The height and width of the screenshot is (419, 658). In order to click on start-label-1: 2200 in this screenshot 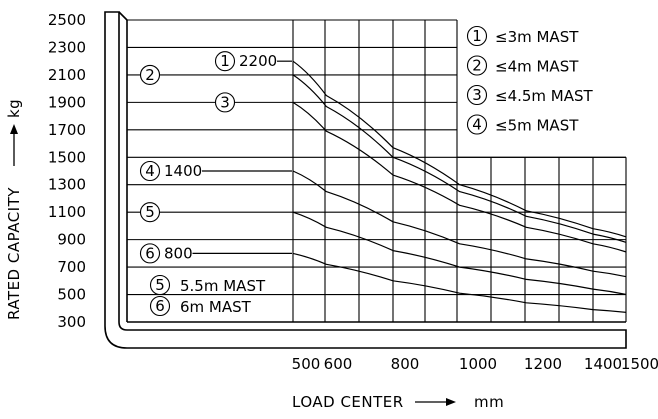, I will do `click(258, 61)`.